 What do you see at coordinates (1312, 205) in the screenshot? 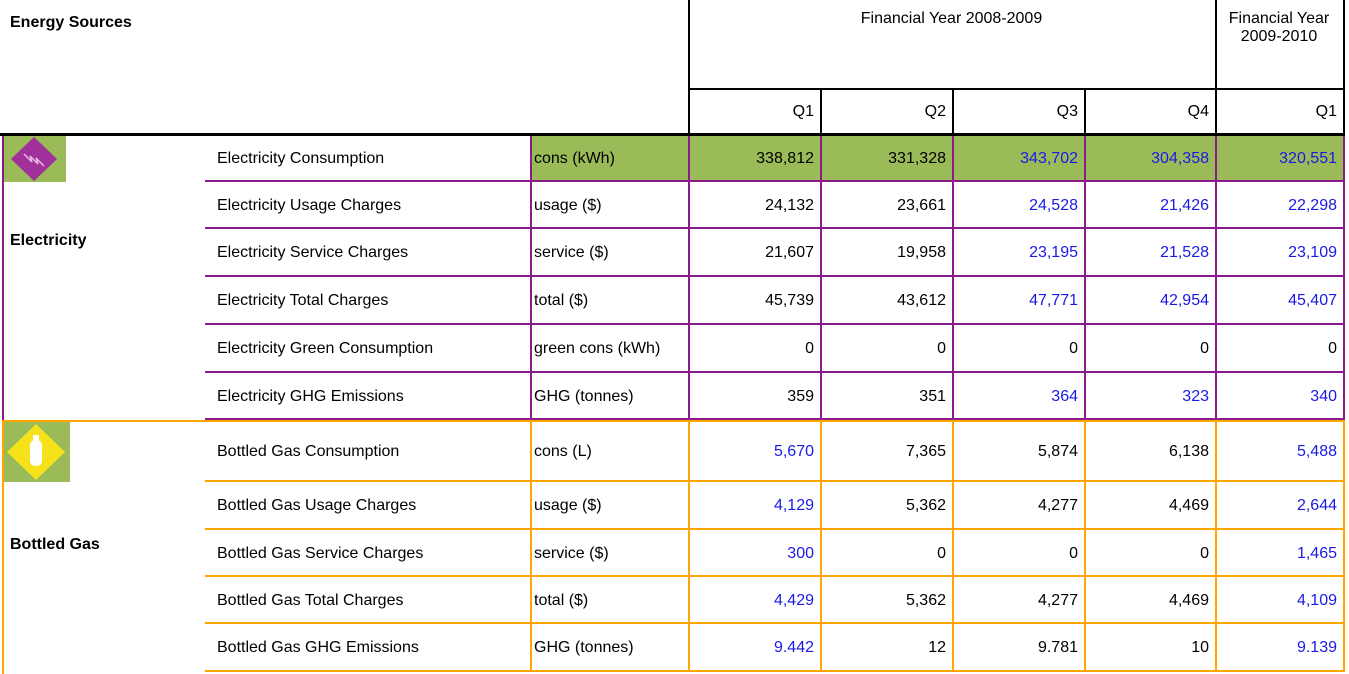
I see `value-cell: 22,298` at bounding box center [1312, 205].